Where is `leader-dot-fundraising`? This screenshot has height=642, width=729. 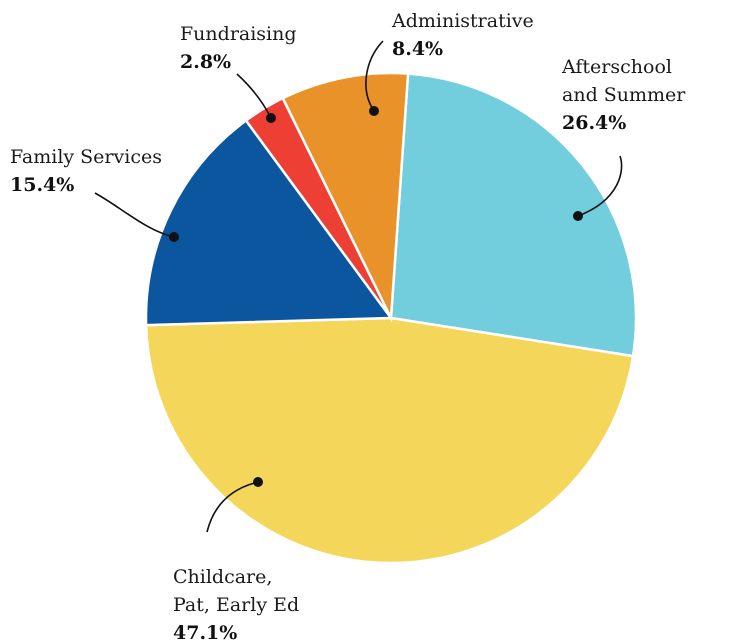
leader-dot-fundraising is located at coordinates (271, 118).